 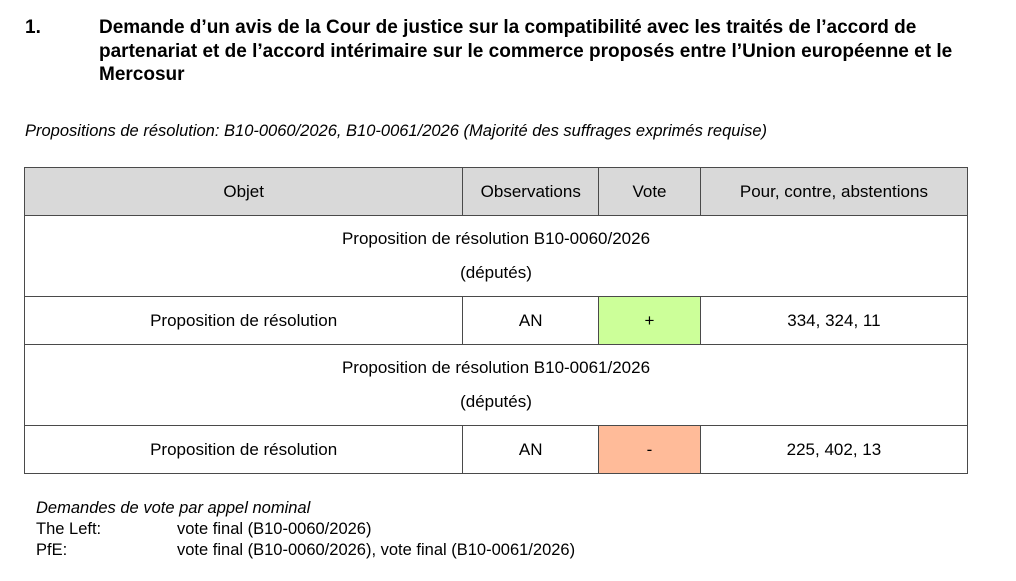 What do you see at coordinates (243, 191) in the screenshot?
I see `header-objet: Objet` at bounding box center [243, 191].